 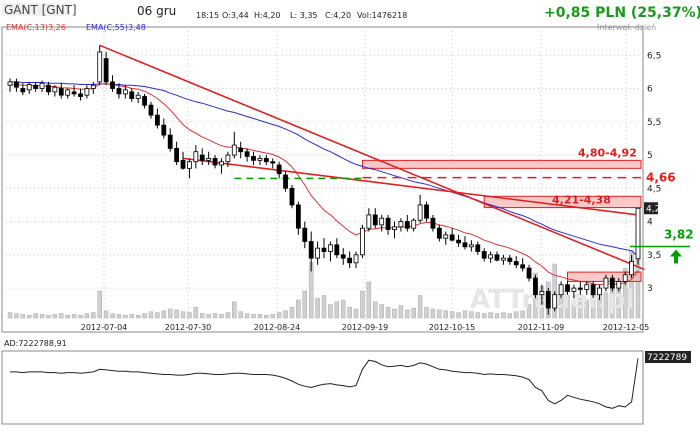 I want to click on zone-label: 4,80-4,92, so click(x=607, y=152).